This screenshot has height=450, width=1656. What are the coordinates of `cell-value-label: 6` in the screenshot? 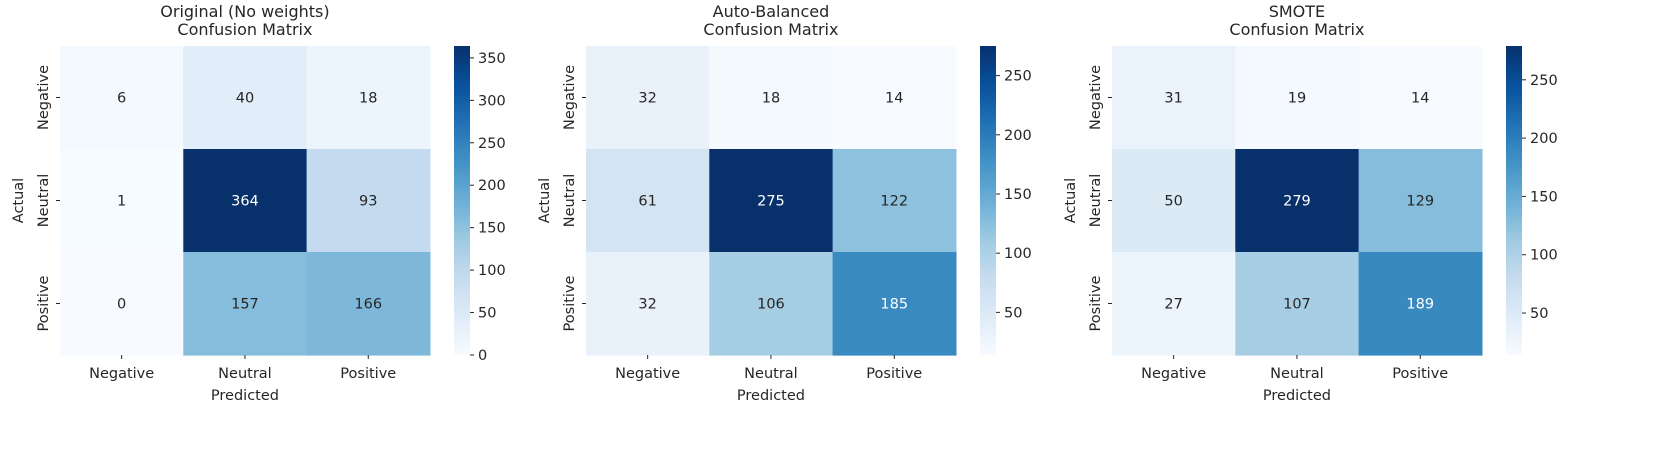 It's located at (121, 99).